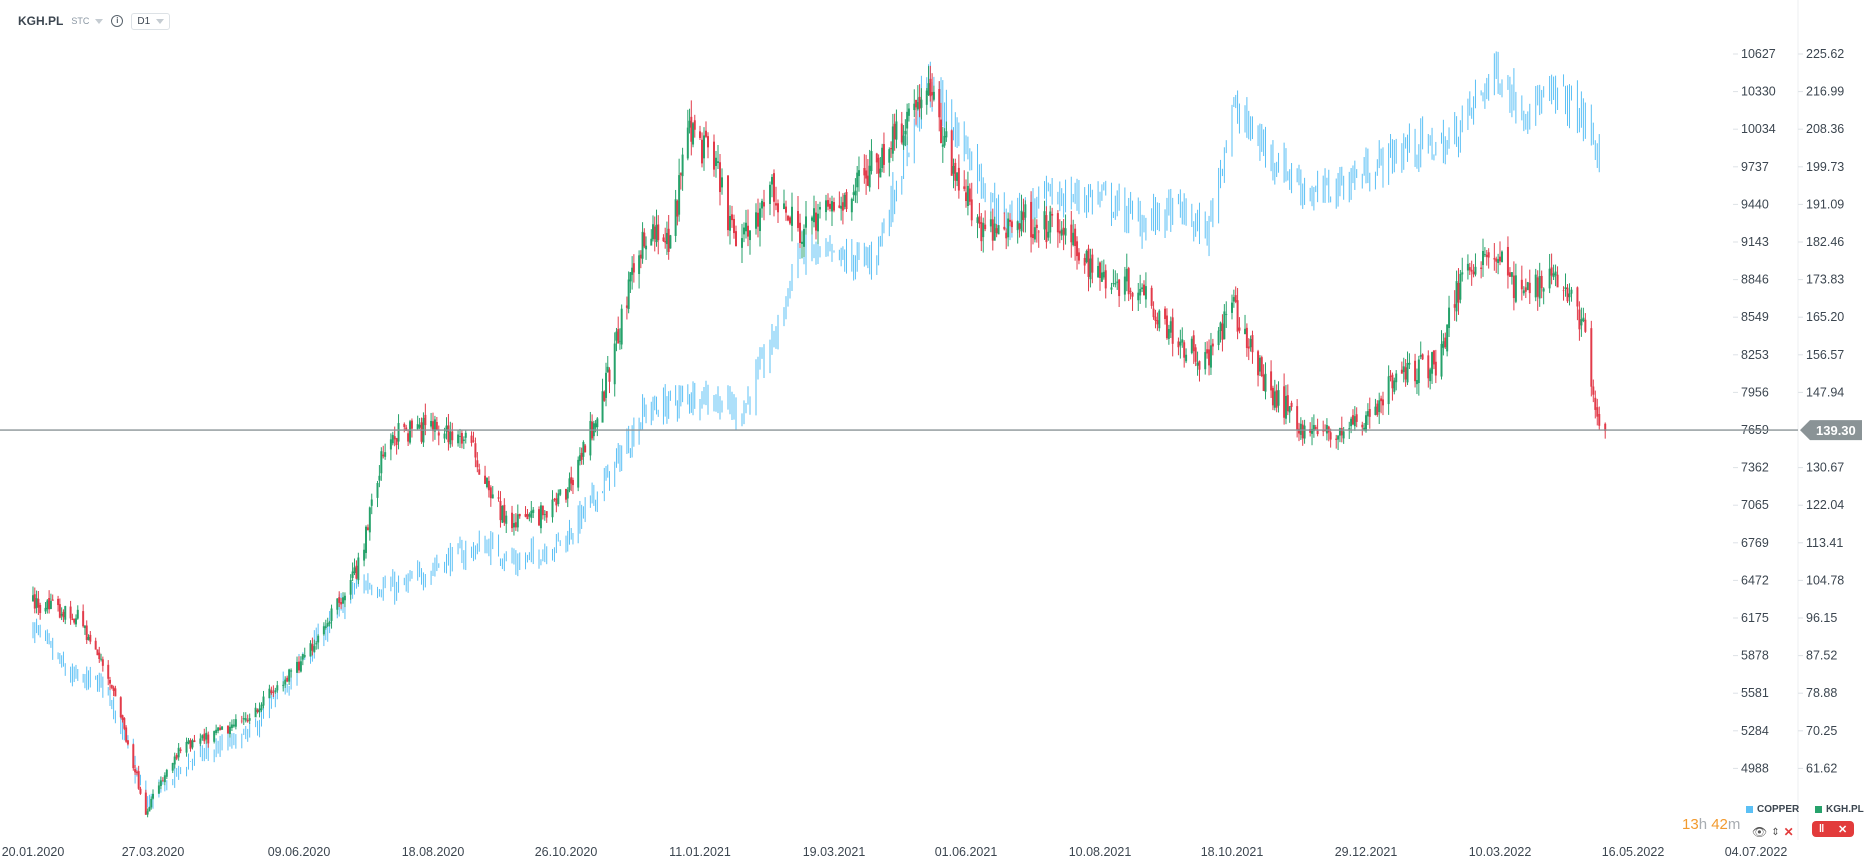 This screenshot has height=865, width=1866. I want to click on right-axis-label: 122.04, so click(1825, 505).